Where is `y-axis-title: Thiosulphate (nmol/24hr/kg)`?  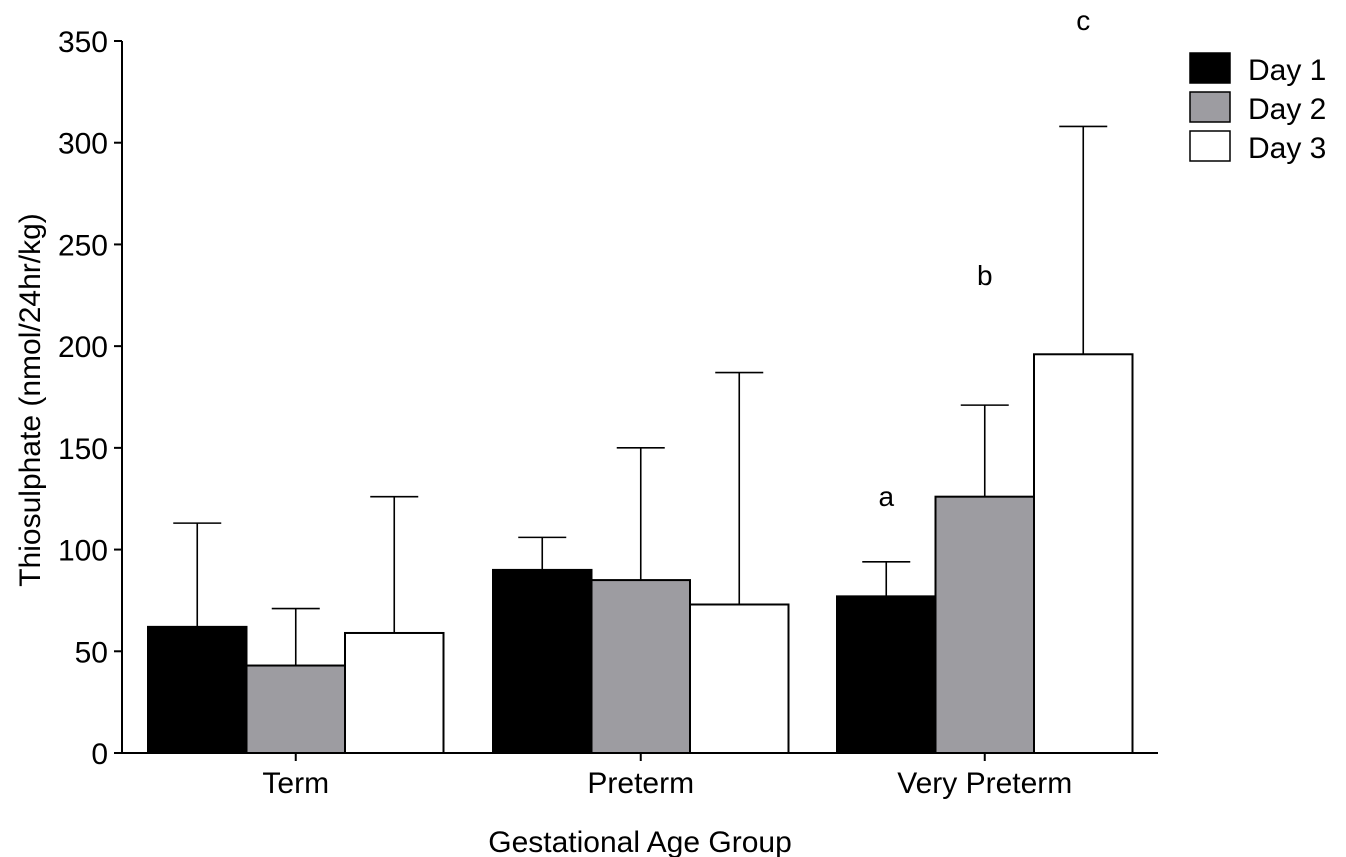 y-axis-title: Thiosulphate (nmol/24hr/kg) is located at coordinates (30, 400).